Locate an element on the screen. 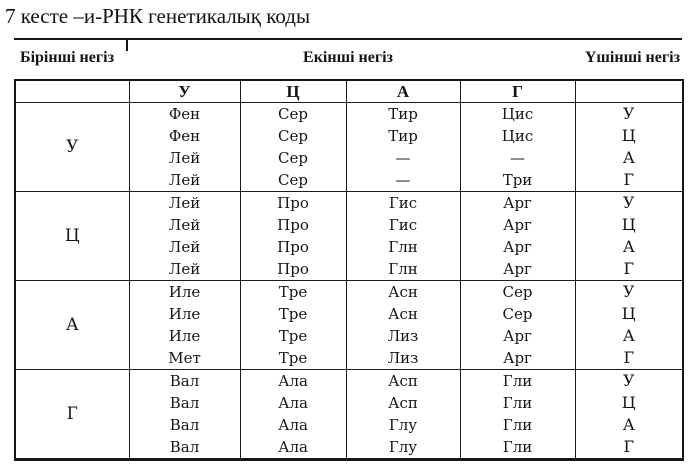  amino-acid-column-cell: Сер Сер Арг Арг is located at coordinates (517, 325).